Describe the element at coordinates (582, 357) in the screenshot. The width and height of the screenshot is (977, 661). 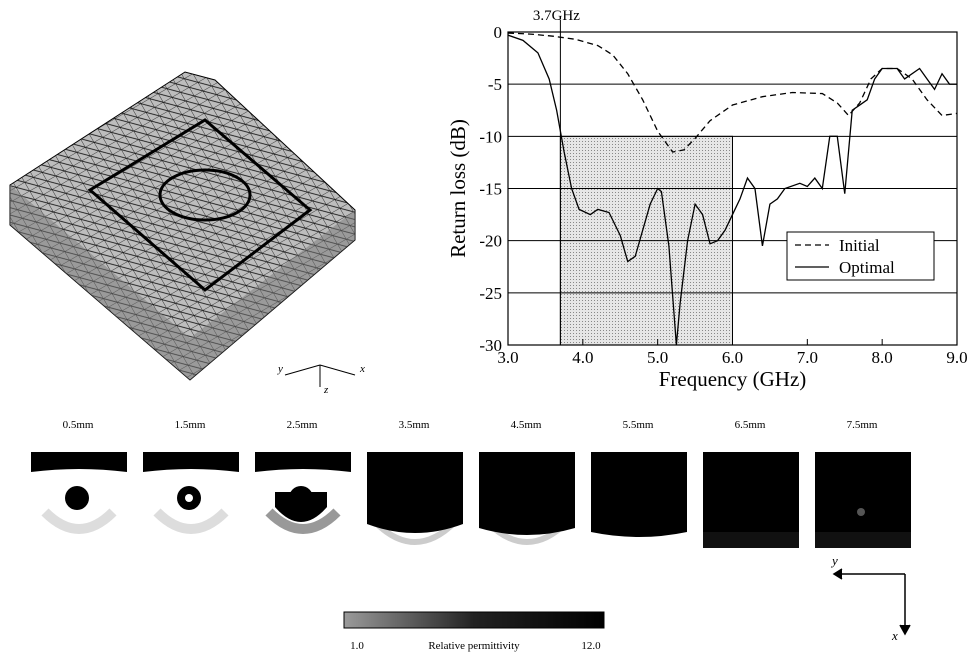
I see `x-tick-label: 4.0` at that location.